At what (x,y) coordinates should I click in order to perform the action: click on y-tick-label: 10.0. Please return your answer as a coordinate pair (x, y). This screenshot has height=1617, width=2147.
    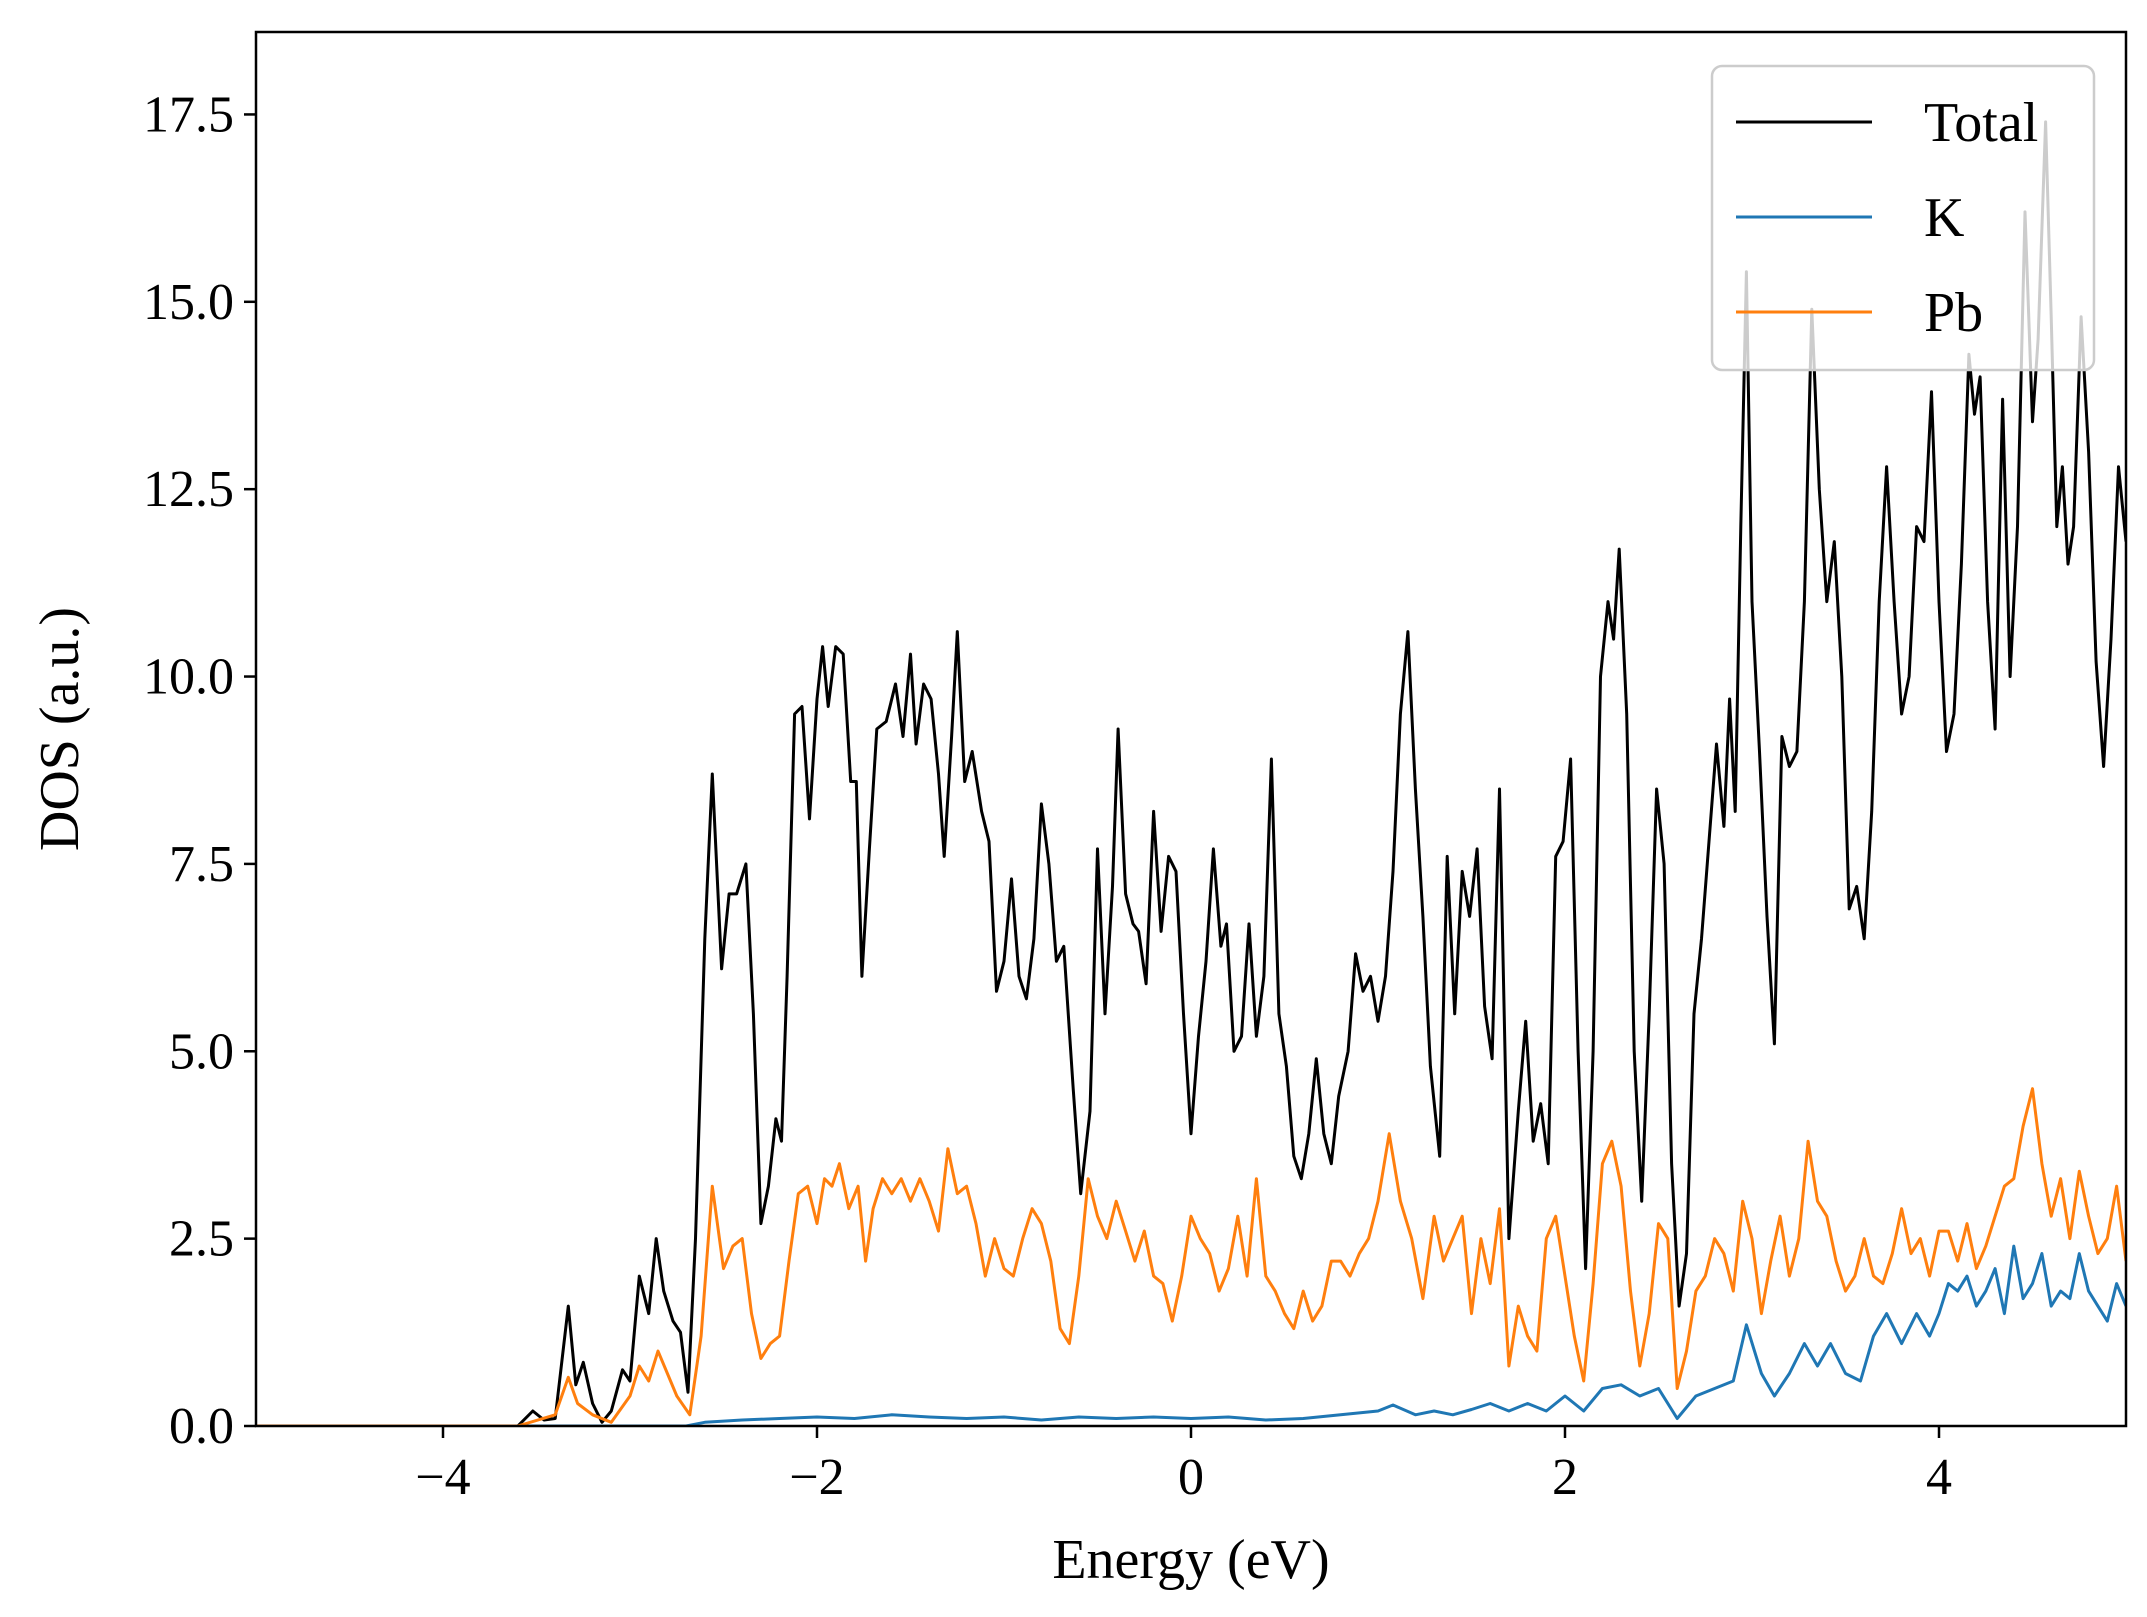
    Looking at the image, I should click on (188, 677).